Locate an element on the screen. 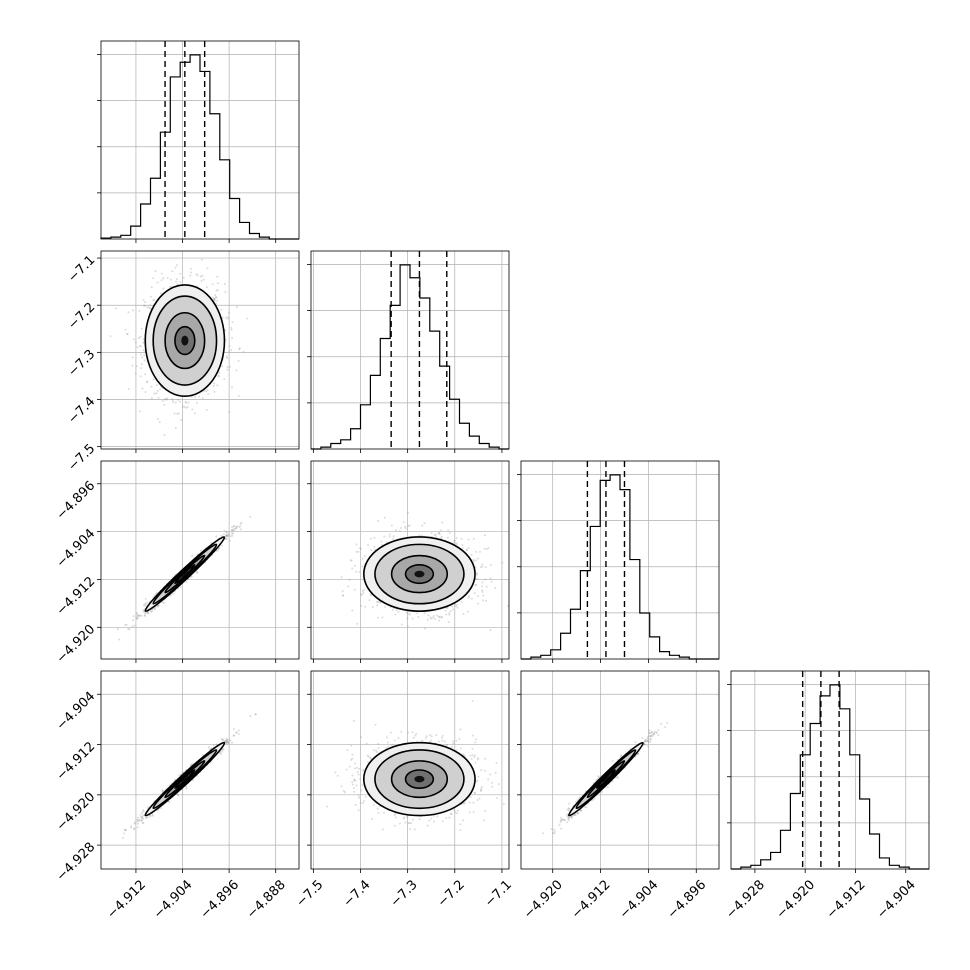 This screenshot has height=970, width=970. panel-frame is located at coordinates (620, 560).